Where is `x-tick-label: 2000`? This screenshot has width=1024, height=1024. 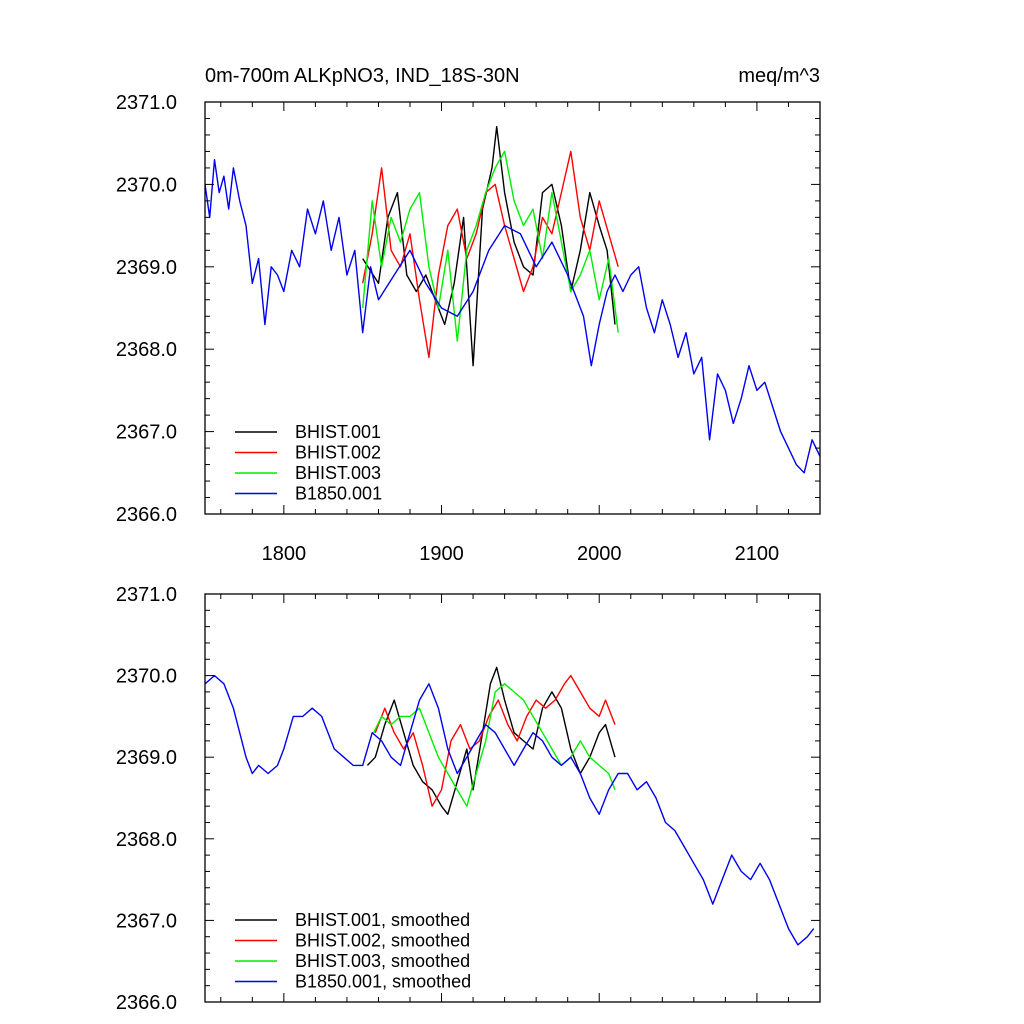 x-tick-label: 2000 is located at coordinates (599, 554).